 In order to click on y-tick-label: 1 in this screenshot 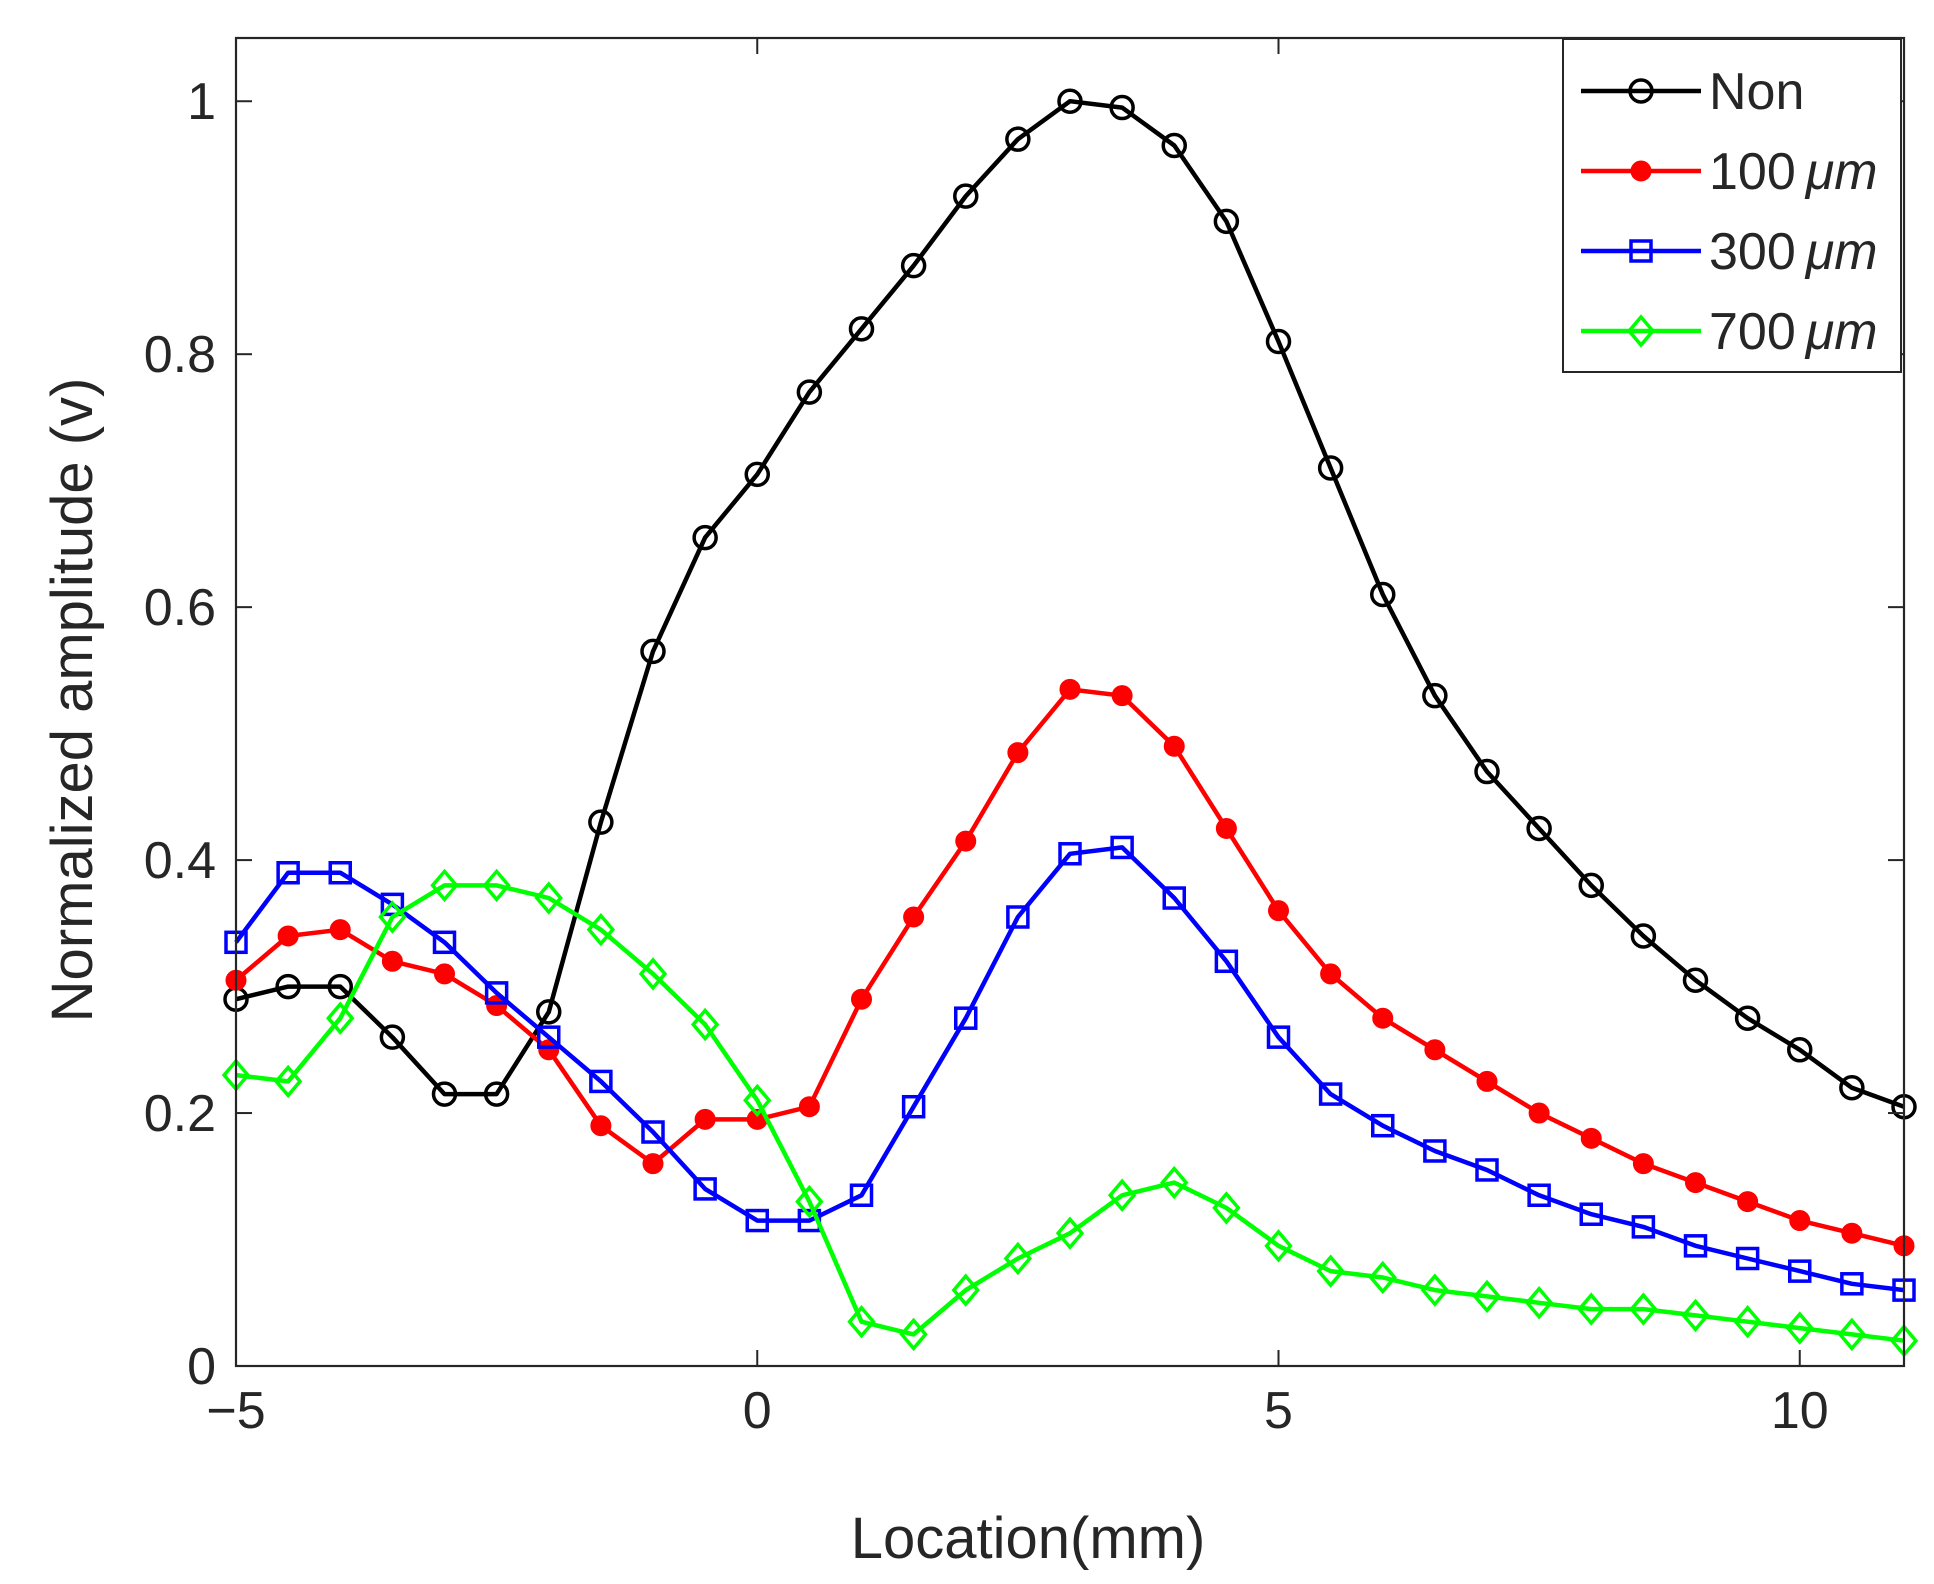, I will do `click(201, 102)`.